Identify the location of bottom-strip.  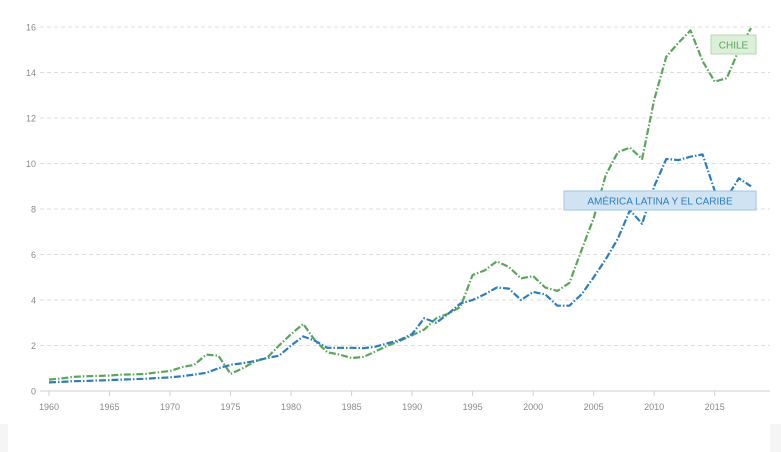
(390, 438).